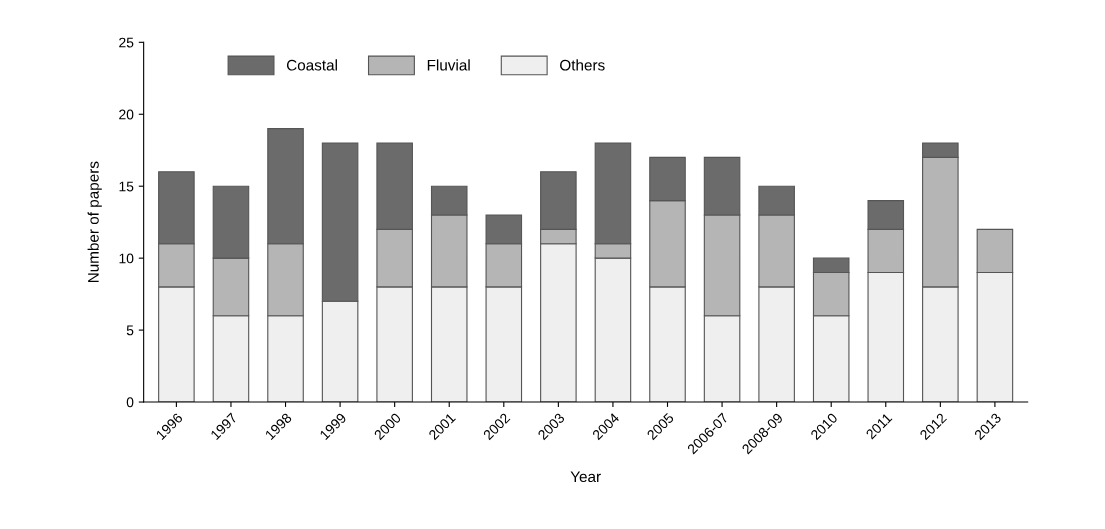 The image size is (1105, 529). Describe the element at coordinates (126, 258) in the screenshot. I see `y-tick-label: 10` at that location.